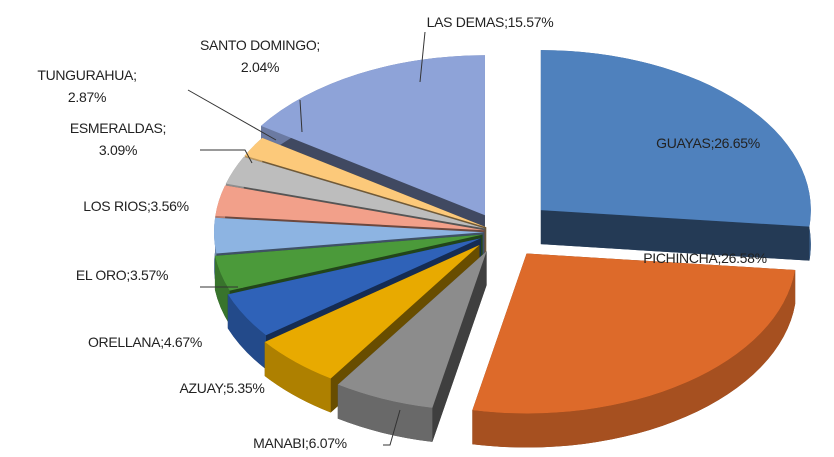 This screenshot has width=834, height=457. Describe the element at coordinates (708, 143) in the screenshot. I see `data-label: GUAYAS;26.65%` at that location.